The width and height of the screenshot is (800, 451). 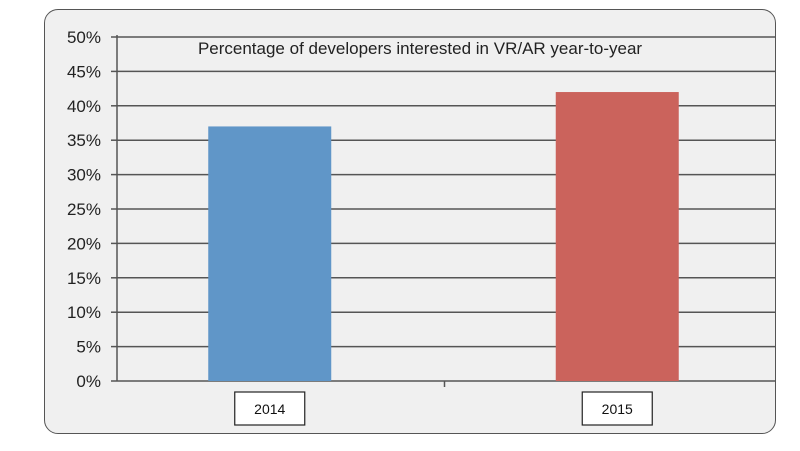 I want to click on y-tick-label: 15%, so click(x=84, y=278).